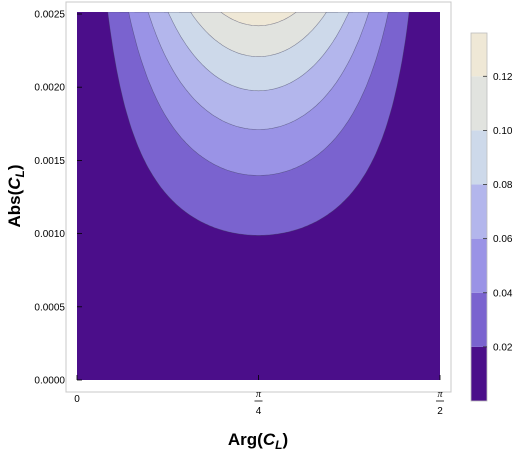  Describe the element at coordinates (49, 15) in the screenshot. I see `y-tick-label: 0.0025` at that location.